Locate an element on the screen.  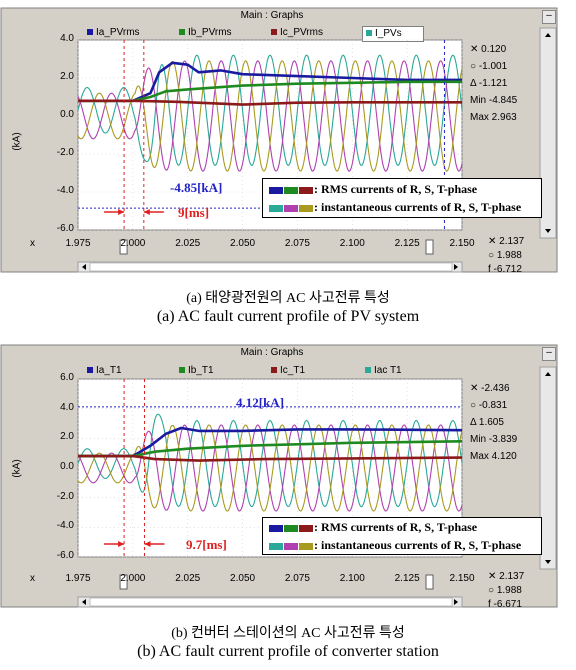
y-tick-label: 0.0 is located at coordinates (67, 114).